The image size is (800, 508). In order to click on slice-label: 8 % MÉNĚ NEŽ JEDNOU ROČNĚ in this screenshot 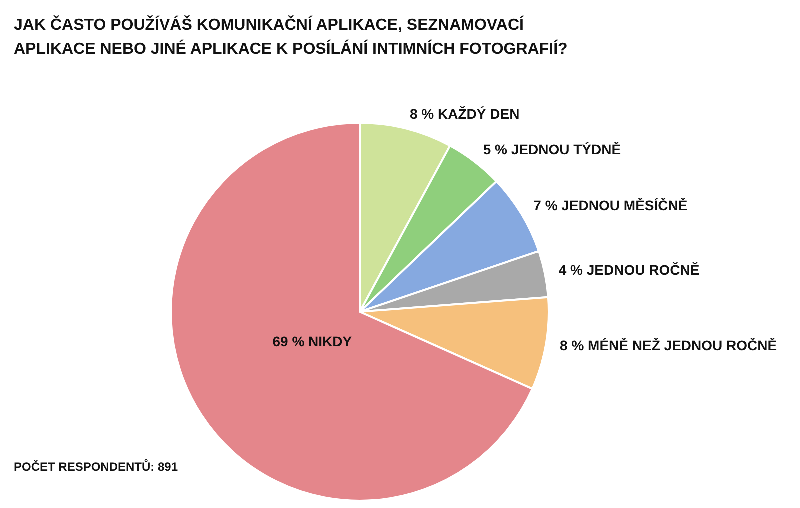, I will do `click(669, 345)`.